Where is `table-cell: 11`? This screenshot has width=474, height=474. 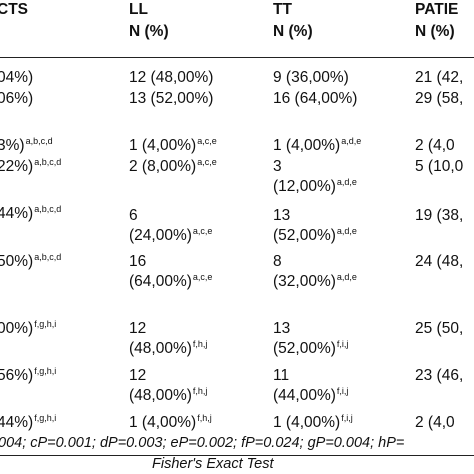 table-cell: 11 is located at coordinates (281, 375).